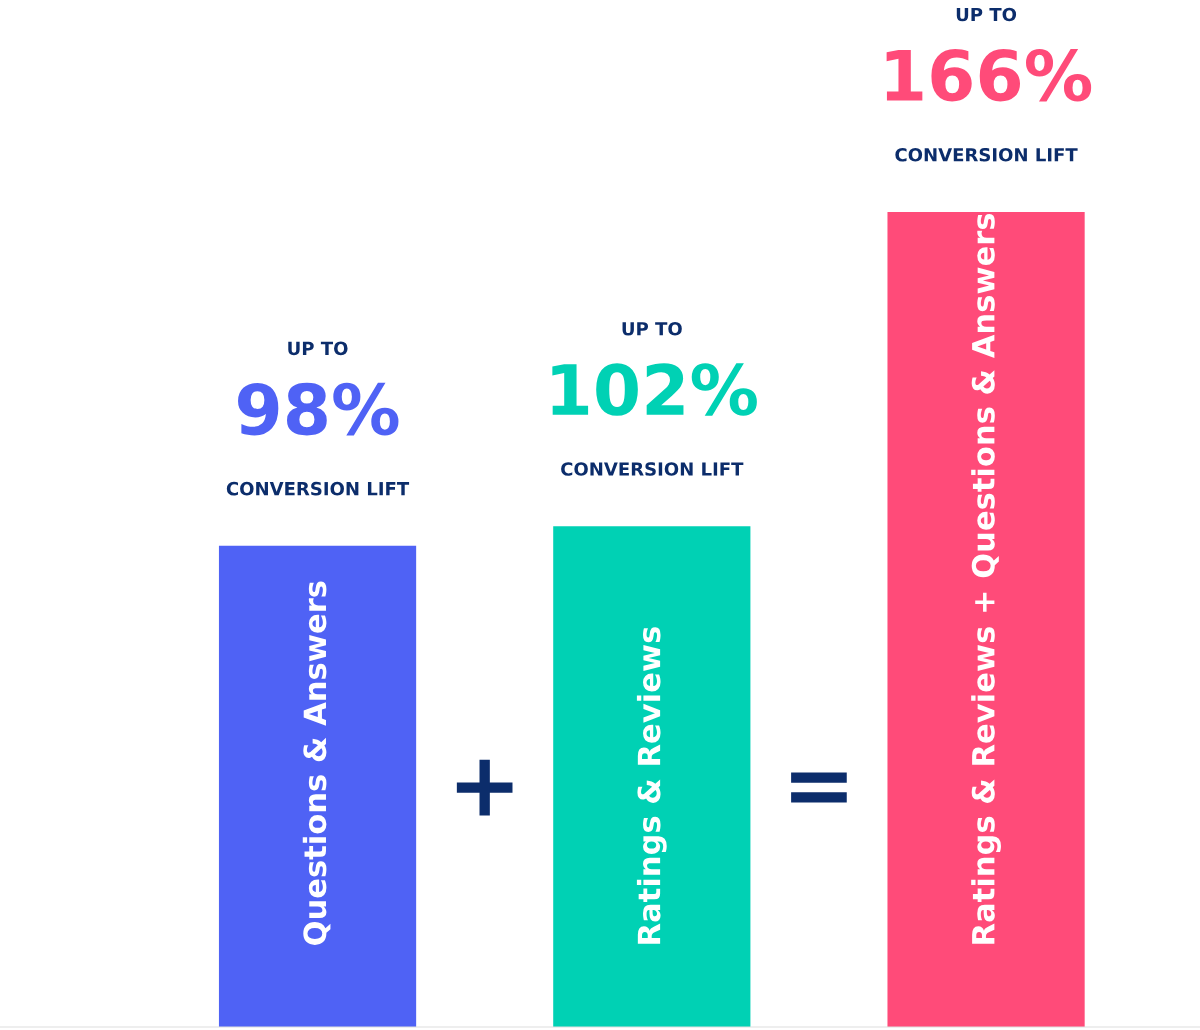 The width and height of the screenshot is (1200, 1030). I want to click on text: CONVERSION LIFT, so click(986, 154).